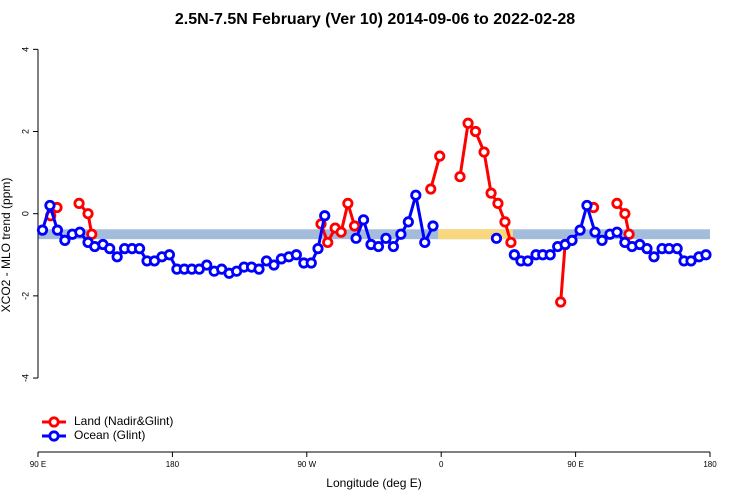 The height and width of the screenshot is (500, 750). What do you see at coordinates (25, 296) in the screenshot?
I see `y-tick-label: -2` at bounding box center [25, 296].